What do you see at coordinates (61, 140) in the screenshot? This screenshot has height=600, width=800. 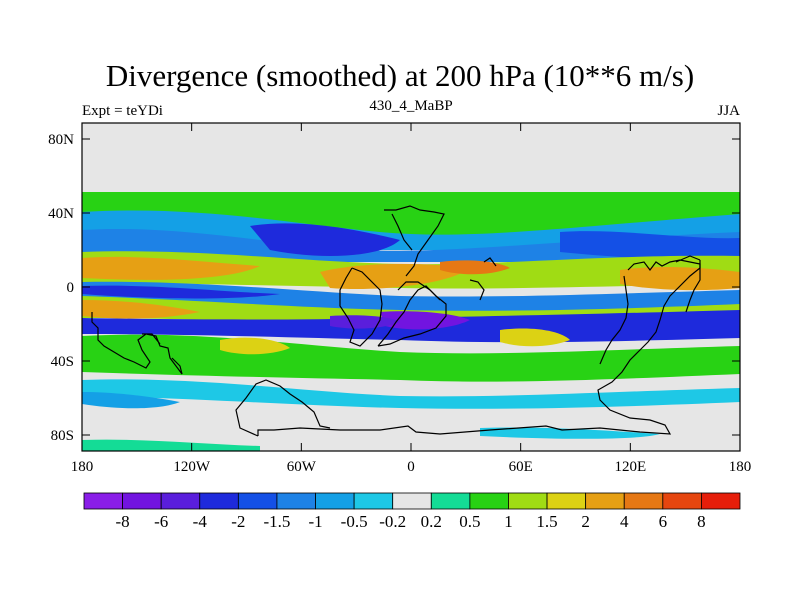 I see `y-tick-label: 80N` at bounding box center [61, 140].